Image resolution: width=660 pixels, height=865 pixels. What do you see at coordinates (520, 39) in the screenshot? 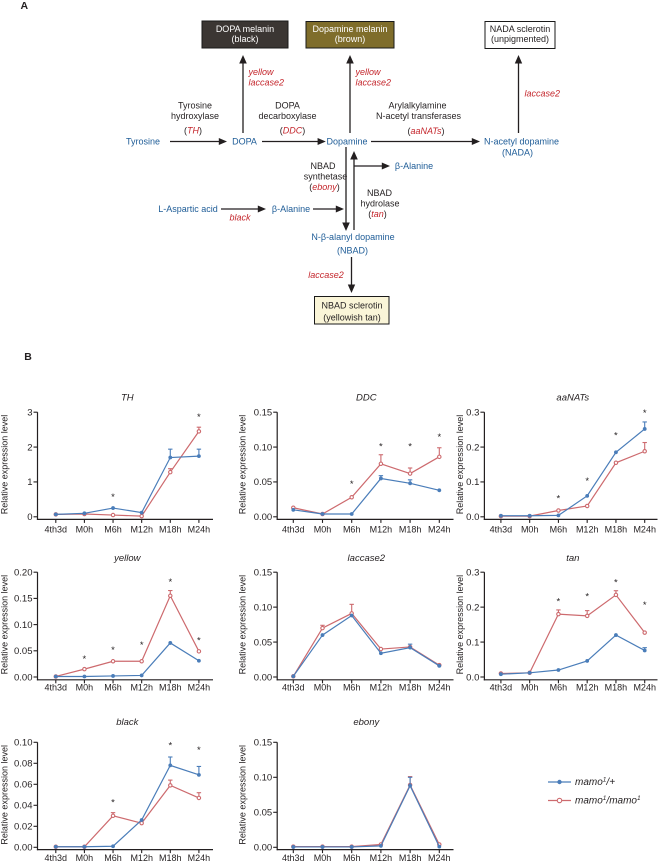
I see `svg-text: (unpigmented)` at bounding box center [520, 39].